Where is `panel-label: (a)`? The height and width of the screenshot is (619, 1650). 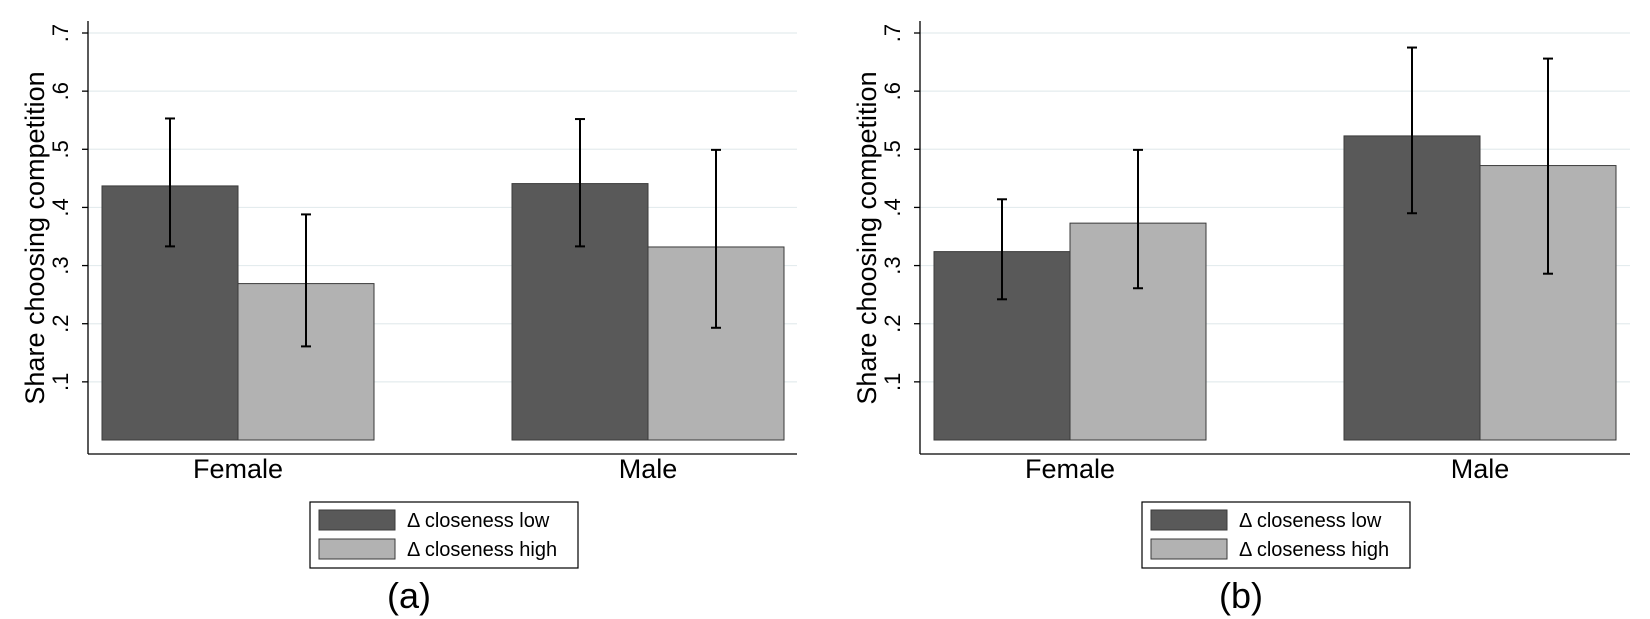
panel-label: (a) is located at coordinates (409, 595).